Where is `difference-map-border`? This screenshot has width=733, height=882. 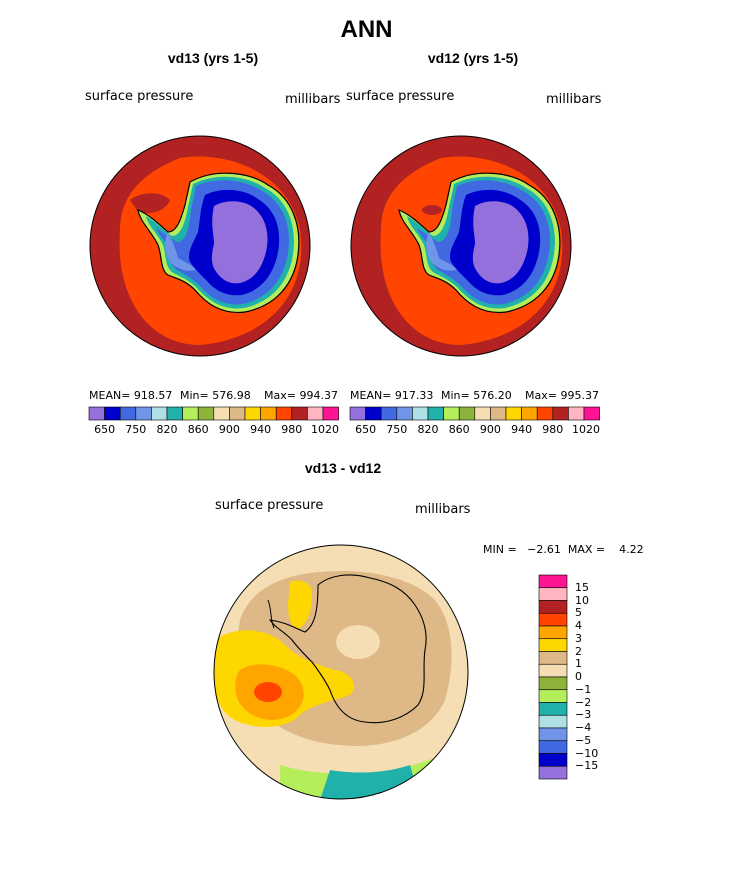 difference-map-border is located at coordinates (341, 672).